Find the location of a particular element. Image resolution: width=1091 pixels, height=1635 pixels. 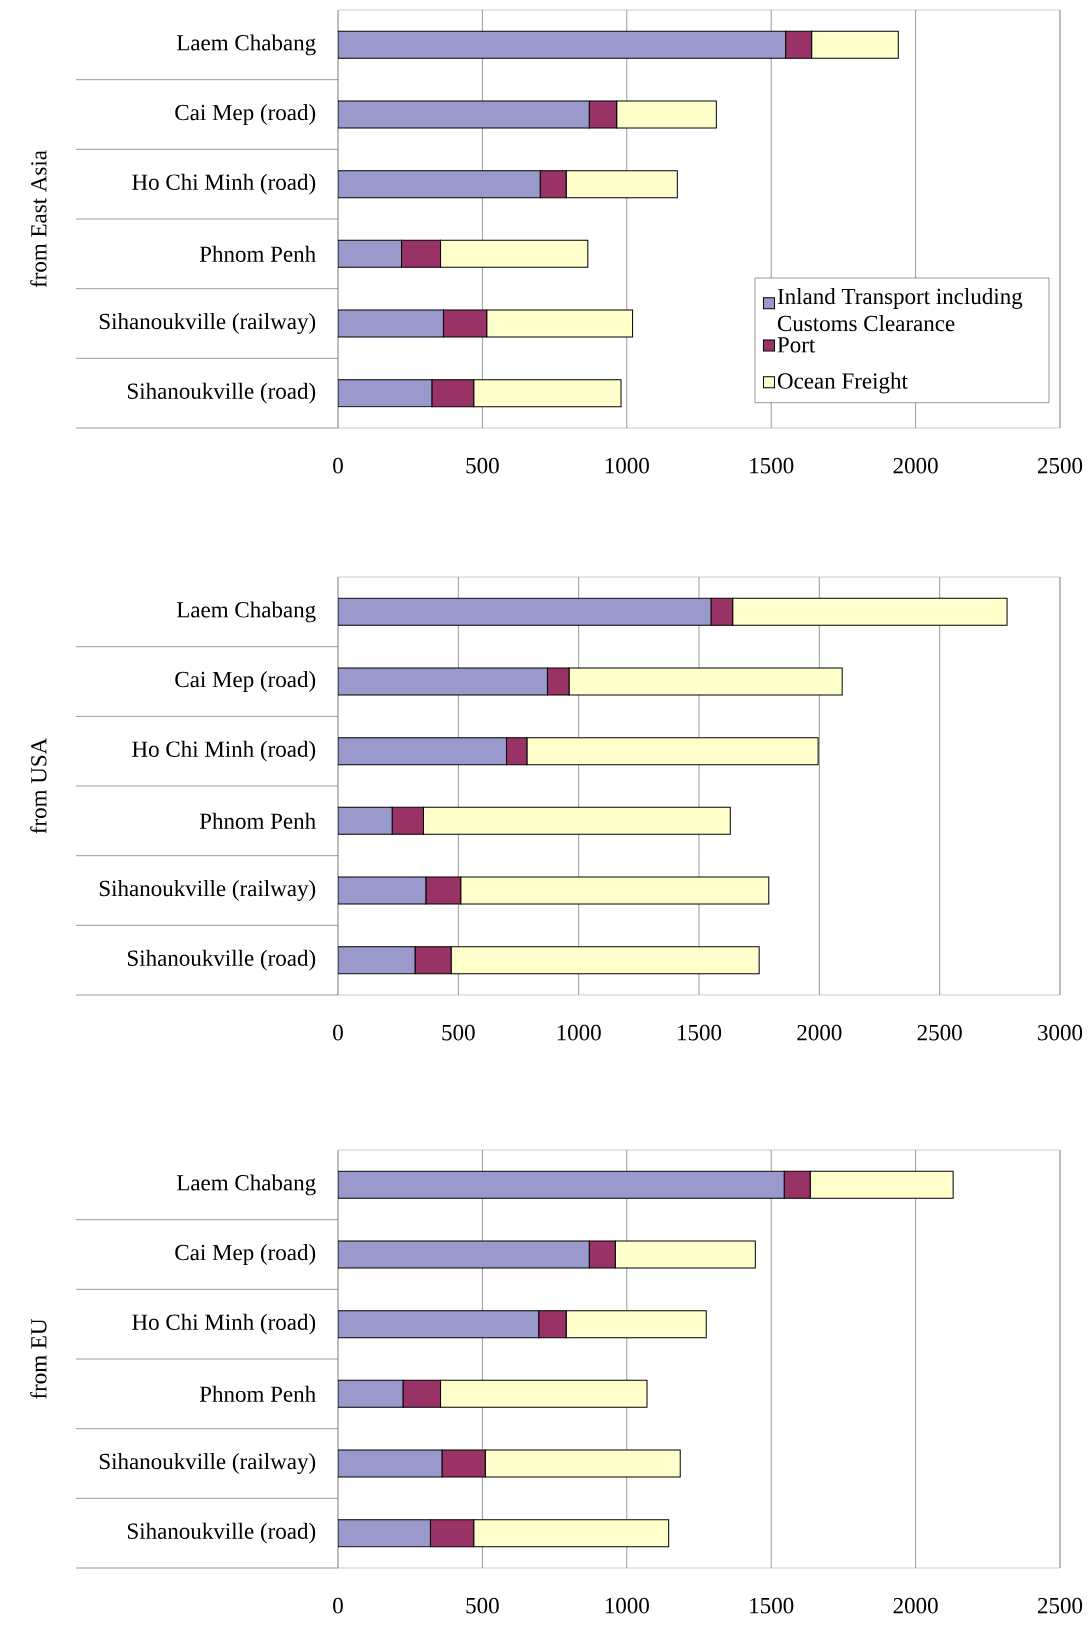

y-axis-title: from East Asia is located at coordinates (38, 219).